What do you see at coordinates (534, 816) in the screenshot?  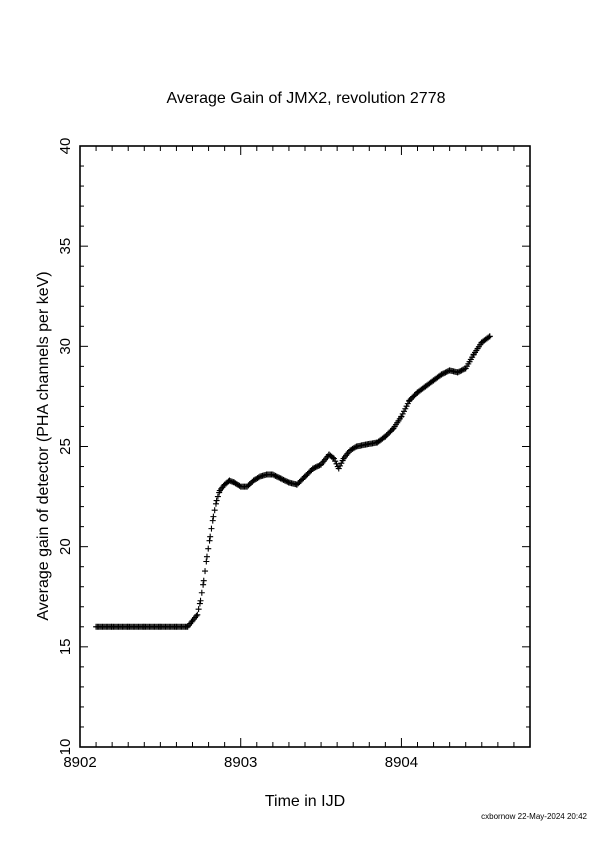 I see `footer-timestamp: cxbornow 22-May-2024 20:42` at bounding box center [534, 816].